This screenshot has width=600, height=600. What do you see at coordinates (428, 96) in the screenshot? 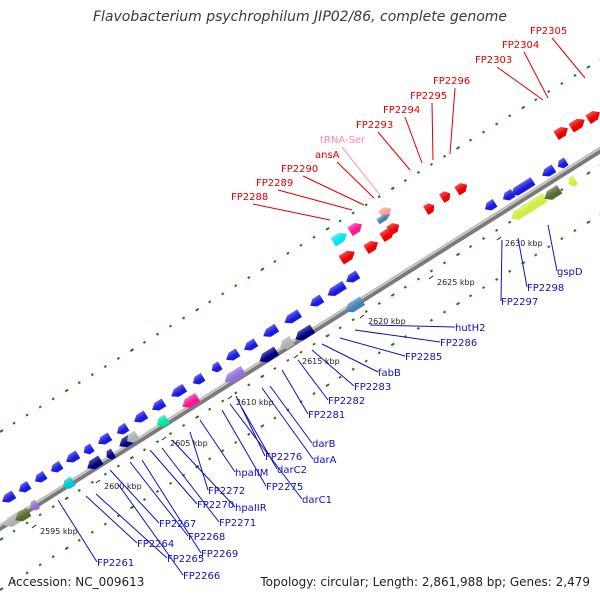
I see `gene-label: FP2295` at bounding box center [428, 96].